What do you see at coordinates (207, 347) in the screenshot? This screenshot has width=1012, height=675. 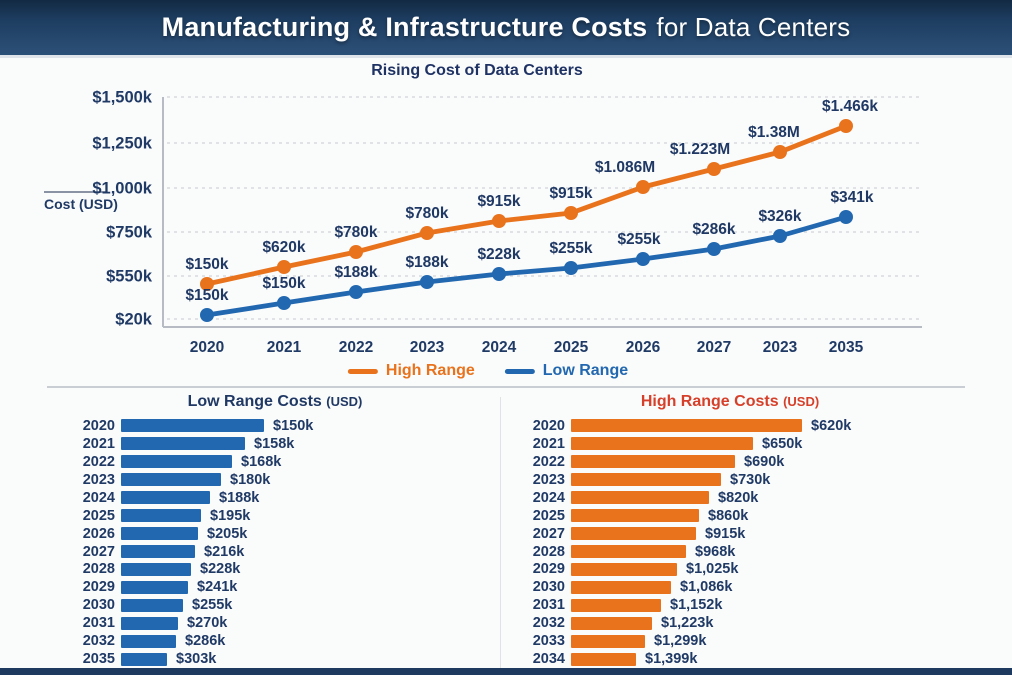 I see `x-tick-label: 2020` at bounding box center [207, 347].